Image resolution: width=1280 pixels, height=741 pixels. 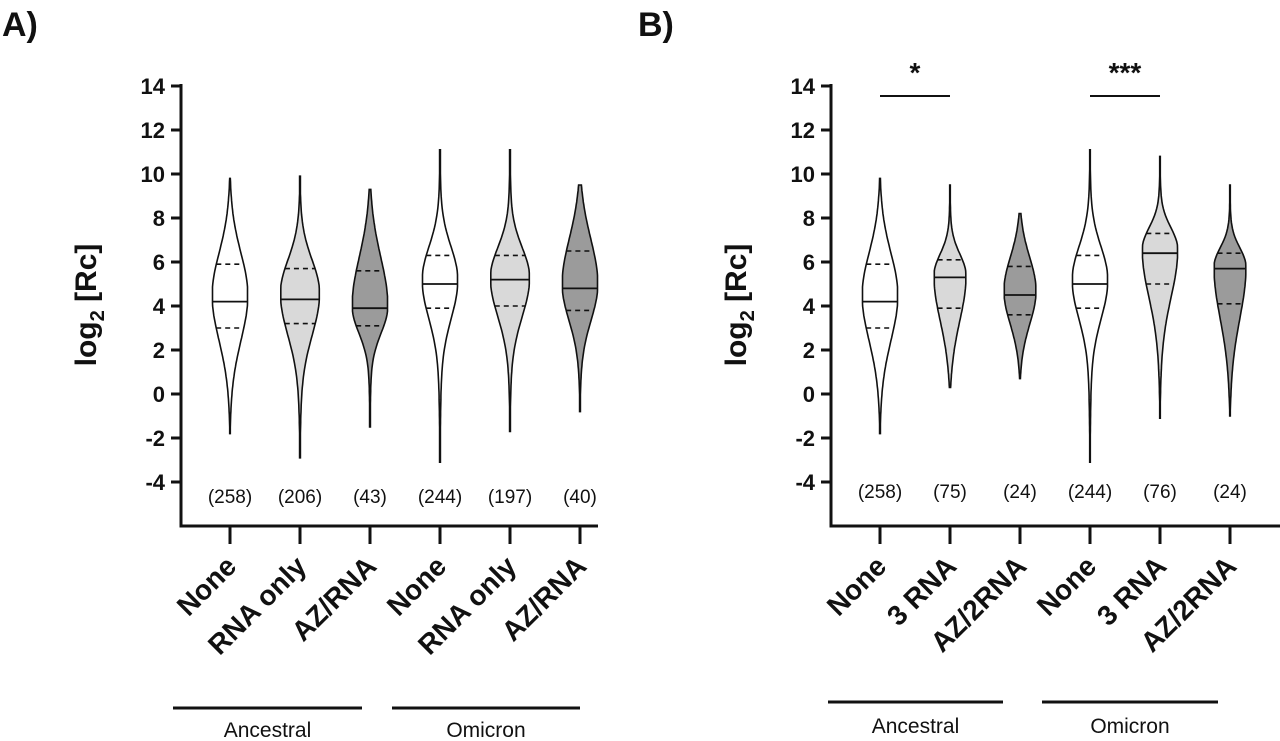 What do you see at coordinates (20, 25) in the screenshot?
I see `panel-label: A)` at bounding box center [20, 25].